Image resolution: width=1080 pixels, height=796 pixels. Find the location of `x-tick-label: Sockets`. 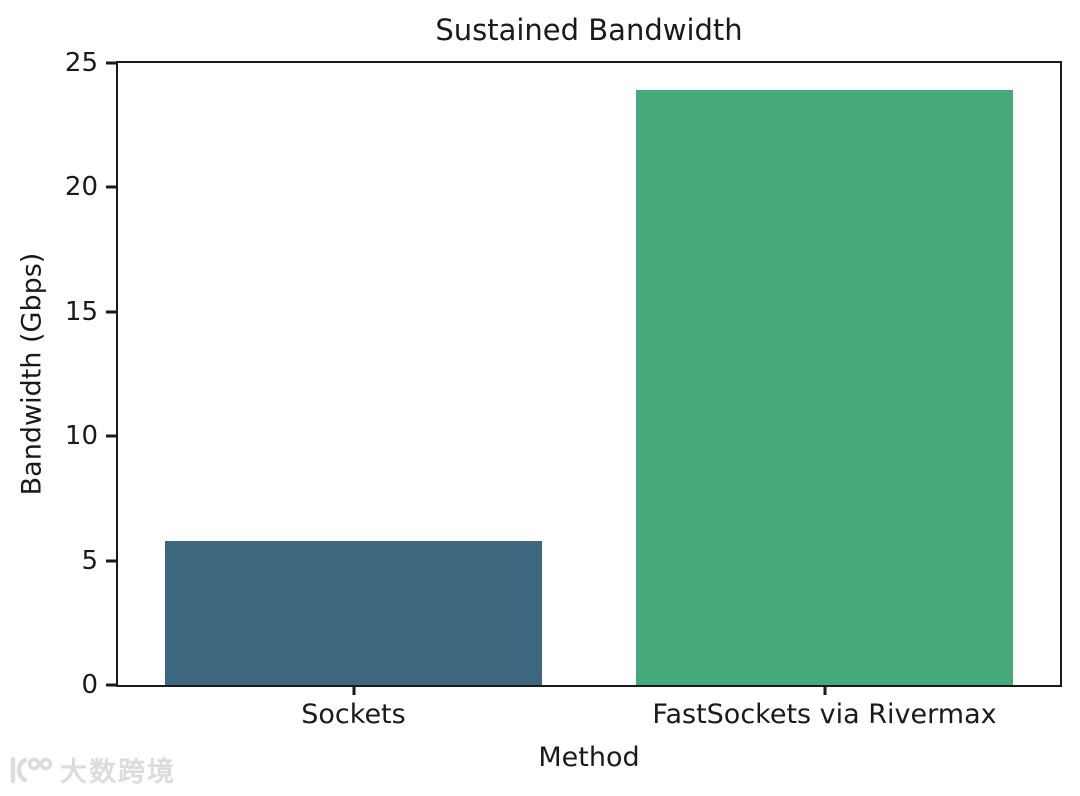

x-tick-label: Sockets is located at coordinates (353, 714).